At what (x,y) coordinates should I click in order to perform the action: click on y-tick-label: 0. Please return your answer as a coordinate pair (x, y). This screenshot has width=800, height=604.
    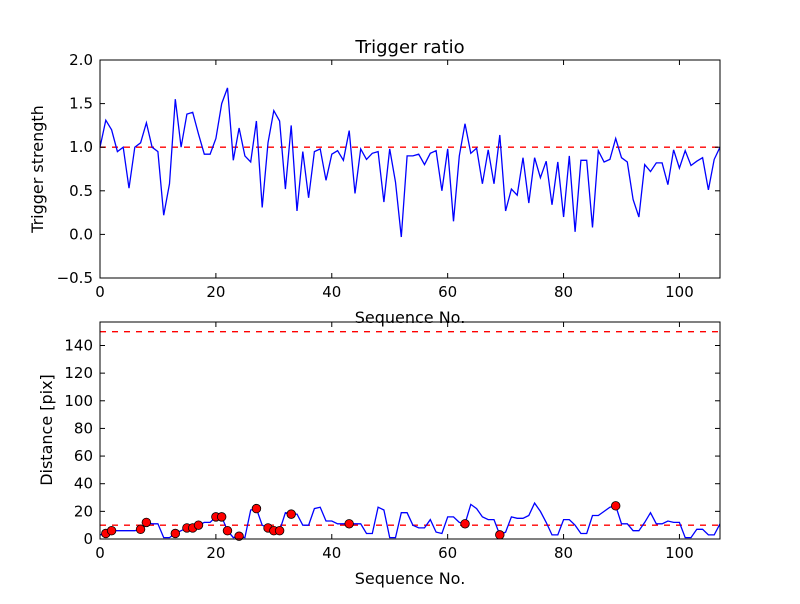
    Looking at the image, I should click on (88, 539).